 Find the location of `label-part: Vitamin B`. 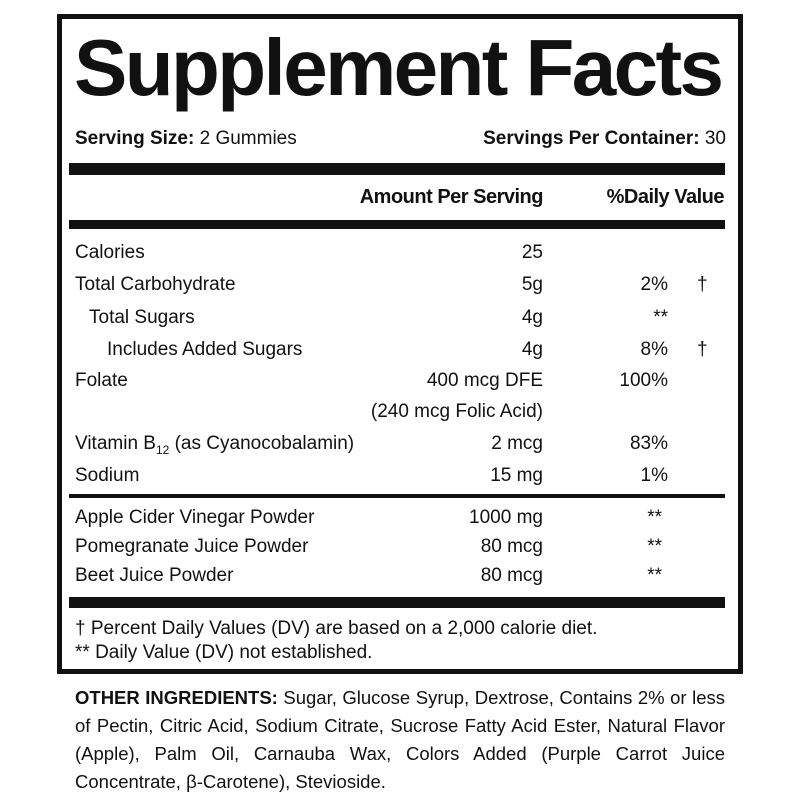

label-part: Vitamin B is located at coordinates (115, 443).